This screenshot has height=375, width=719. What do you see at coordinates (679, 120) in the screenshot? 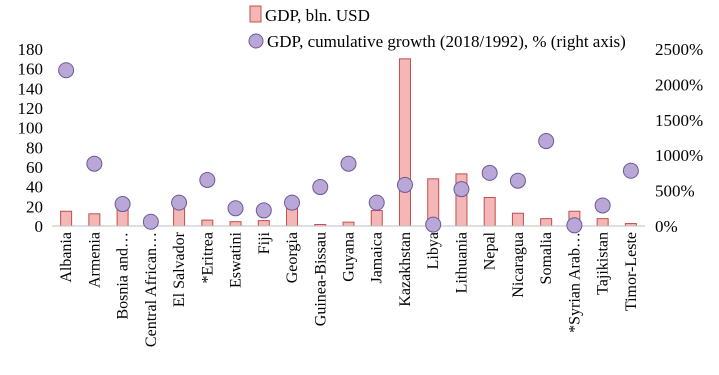
I see `right-tick-label: 1500%` at bounding box center [679, 120].